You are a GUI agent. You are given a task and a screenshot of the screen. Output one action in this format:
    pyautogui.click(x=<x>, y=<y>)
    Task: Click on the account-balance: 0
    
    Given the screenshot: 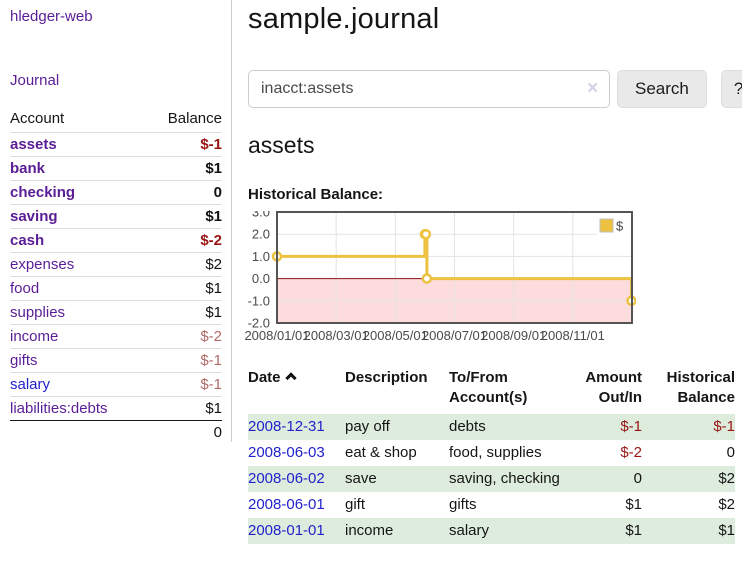 What is the action you would take?
    pyautogui.click(x=184, y=192)
    